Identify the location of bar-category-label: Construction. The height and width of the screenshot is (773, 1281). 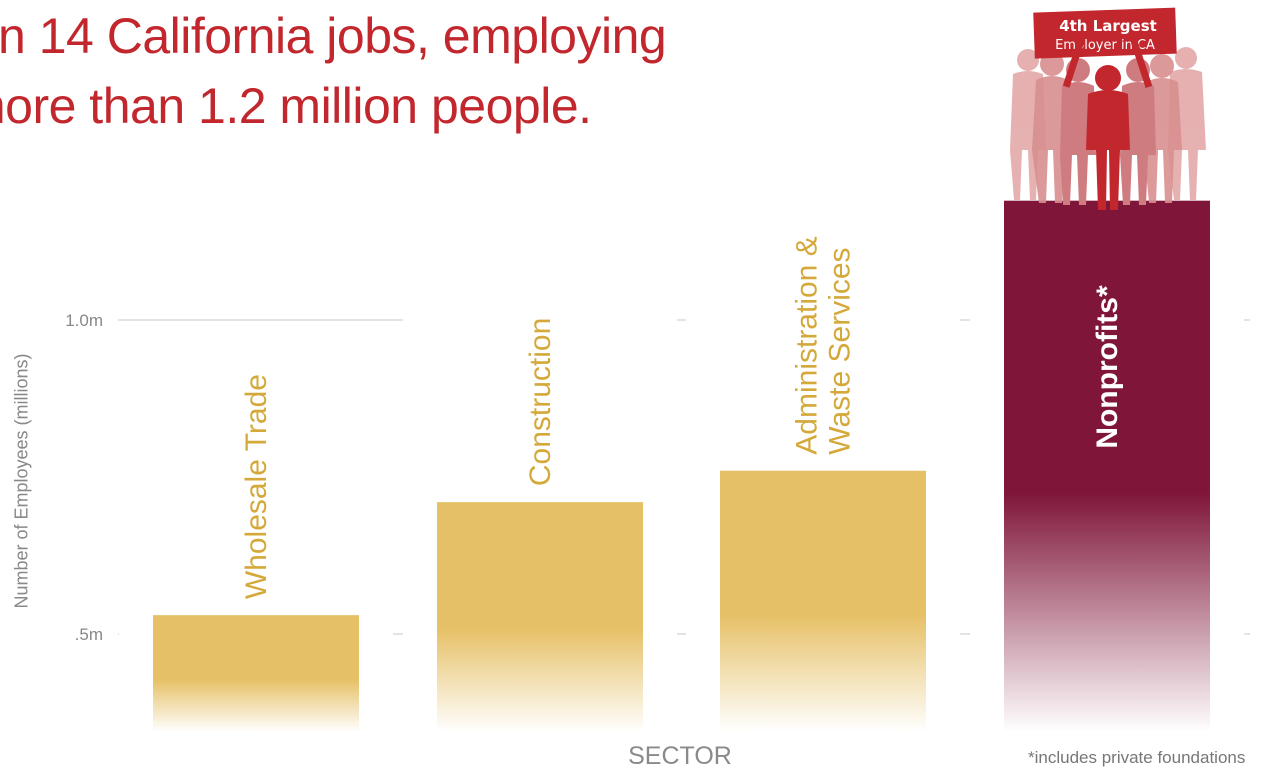
(540, 402).